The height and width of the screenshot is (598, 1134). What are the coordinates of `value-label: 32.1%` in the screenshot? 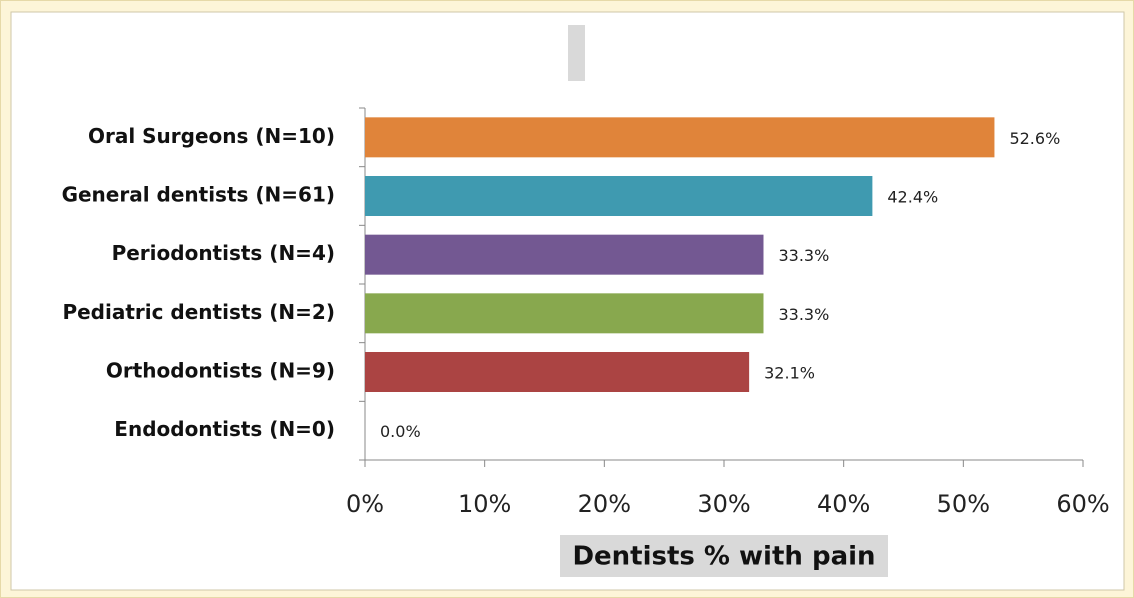 It's located at (789, 373).